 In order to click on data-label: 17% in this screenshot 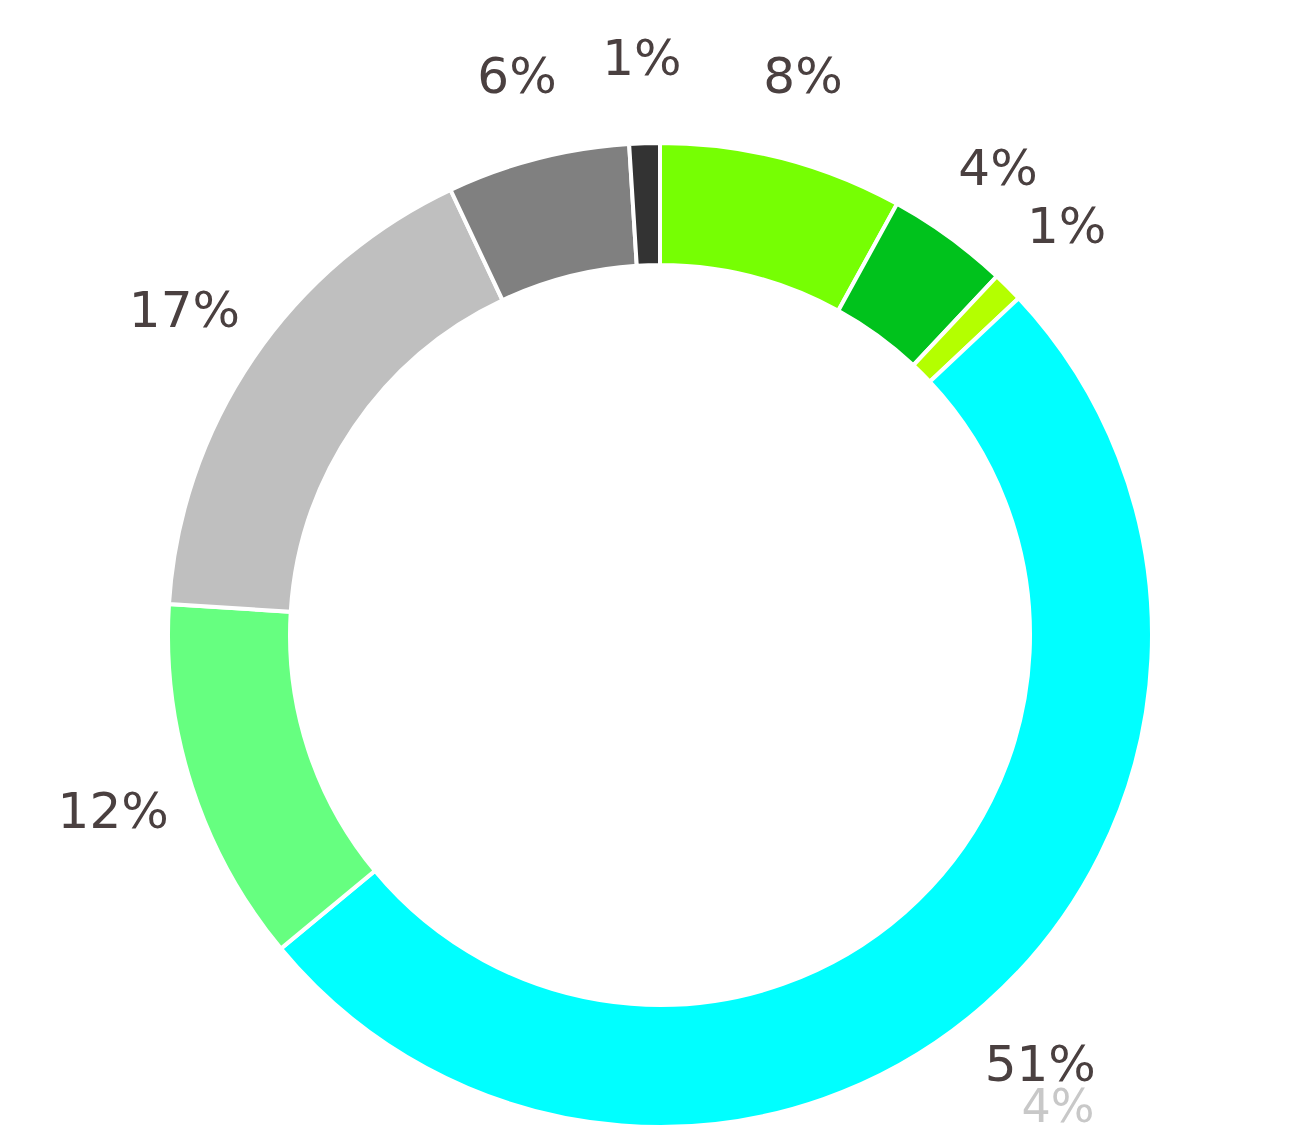, I will do `click(184, 309)`.